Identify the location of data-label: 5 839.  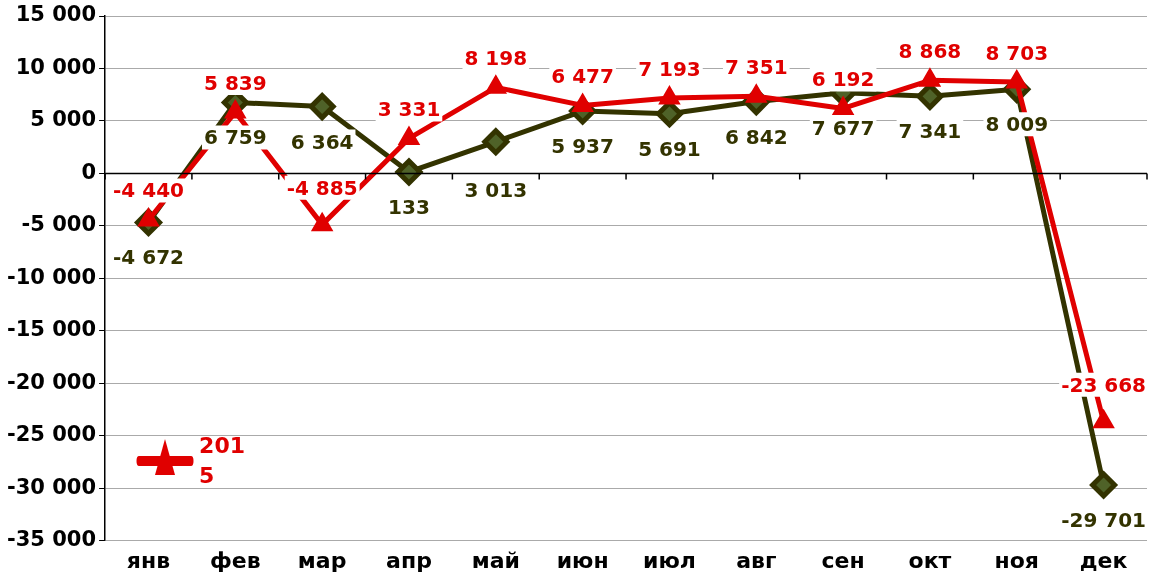
(235, 83).